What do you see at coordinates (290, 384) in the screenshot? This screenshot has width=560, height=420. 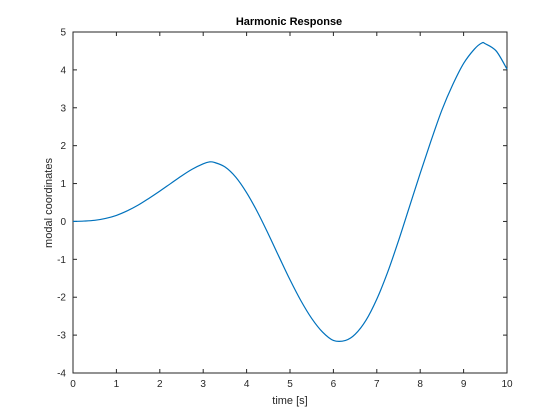 I see `x-tick-label: 5` at bounding box center [290, 384].